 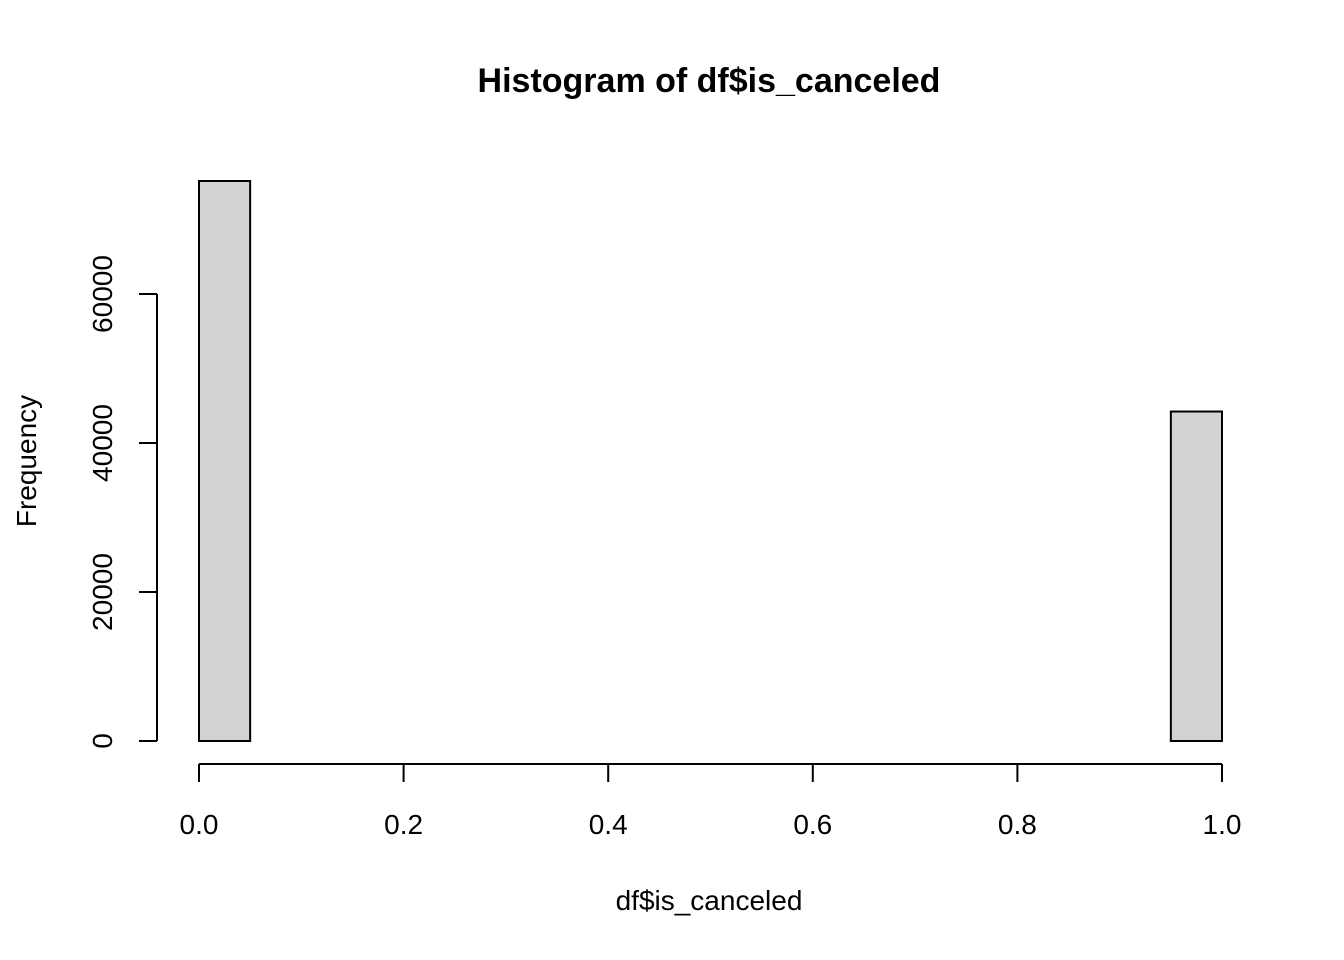 What do you see at coordinates (102, 443) in the screenshot?
I see `y-tick-label-2: 40000` at bounding box center [102, 443].